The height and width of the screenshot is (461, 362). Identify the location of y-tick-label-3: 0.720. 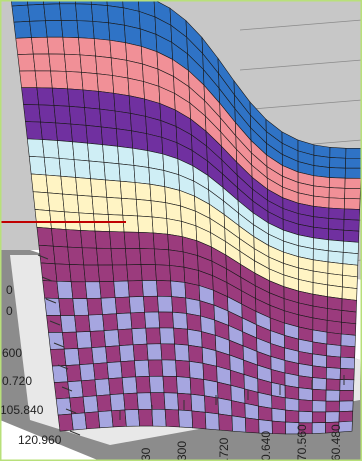
(17, 381).